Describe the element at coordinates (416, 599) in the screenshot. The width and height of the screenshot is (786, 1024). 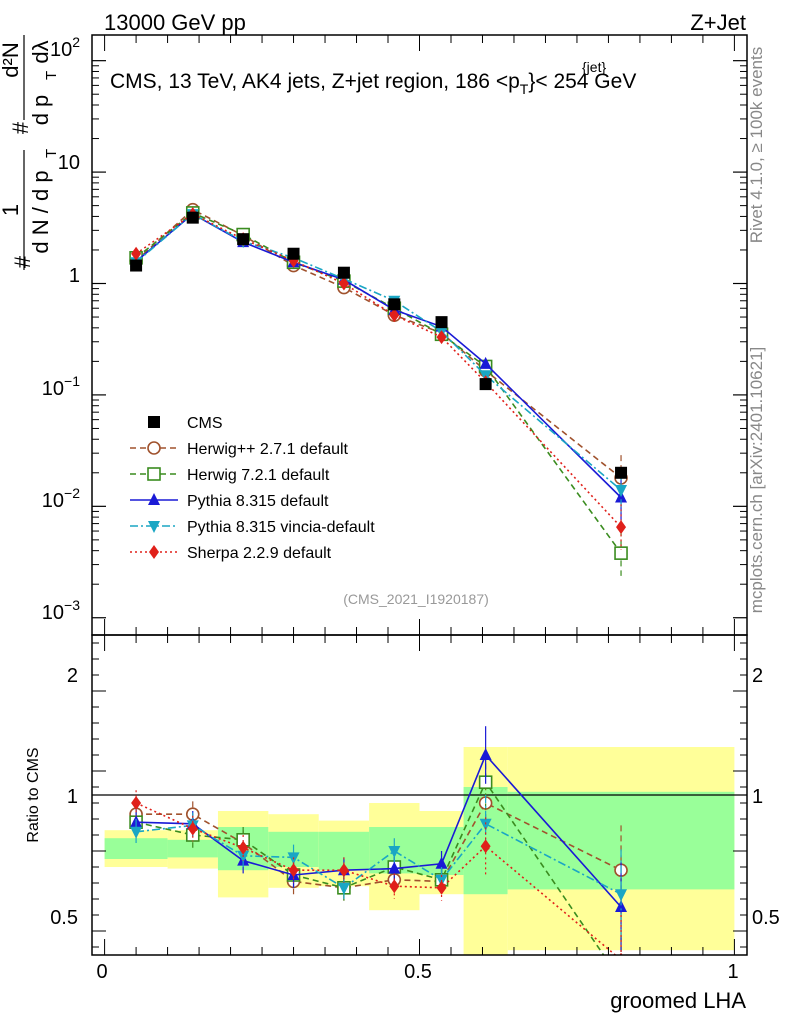
I see `analysis-tag: (CMS_2021_I1920187)` at that location.